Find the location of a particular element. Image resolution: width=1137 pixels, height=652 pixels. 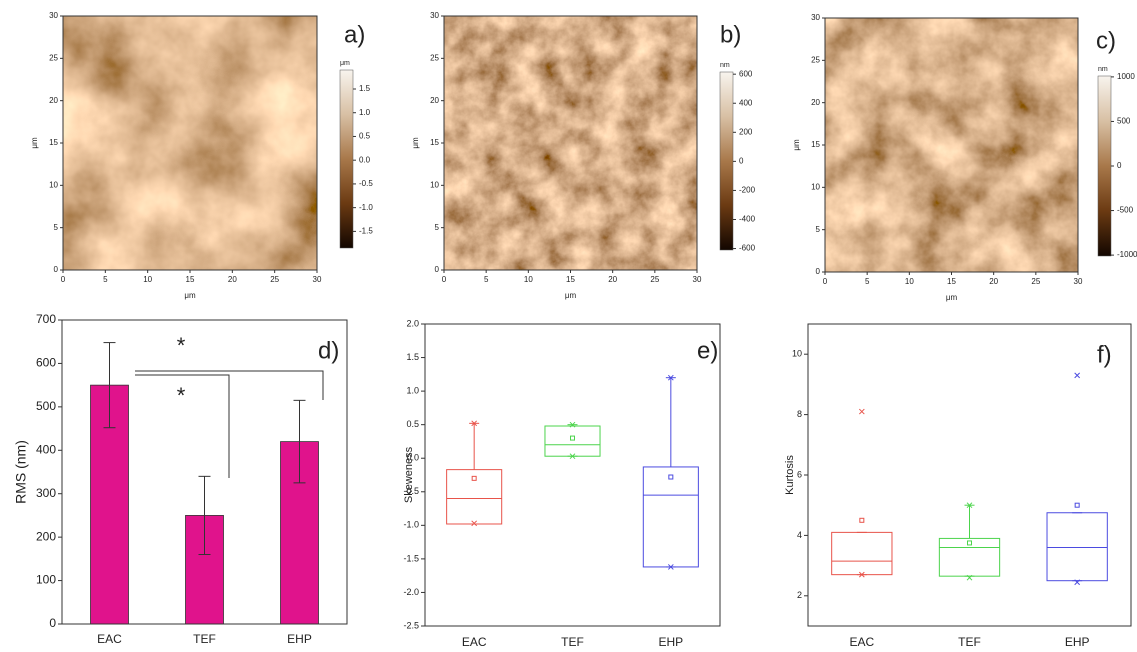

y-tick-label: 300 is located at coordinates (46, 493).